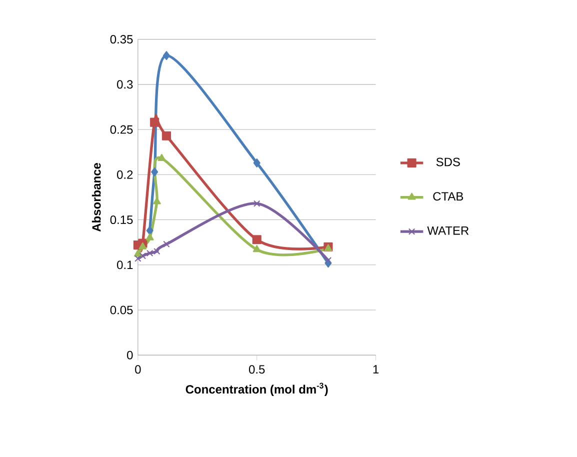 The width and height of the screenshot is (577, 457). What do you see at coordinates (448, 230) in the screenshot?
I see `legend-label: WATER` at bounding box center [448, 230].